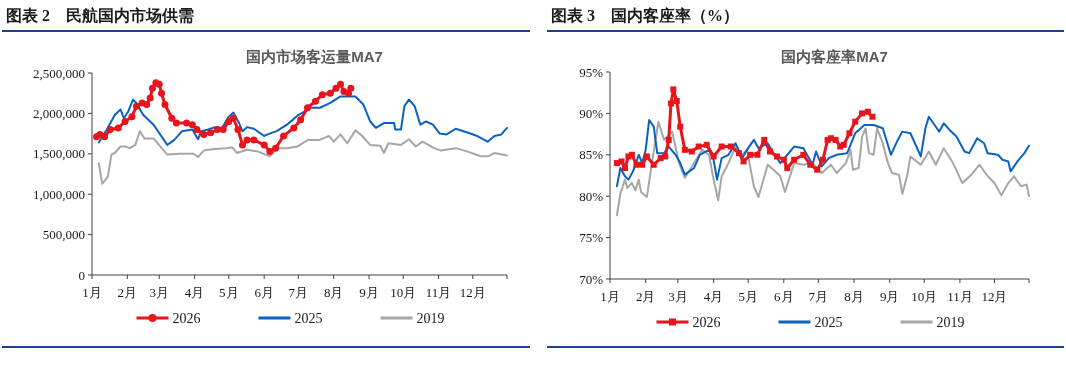 The image size is (1066, 382). I want to click on y-tick-label: 500,000, so click(63, 235).